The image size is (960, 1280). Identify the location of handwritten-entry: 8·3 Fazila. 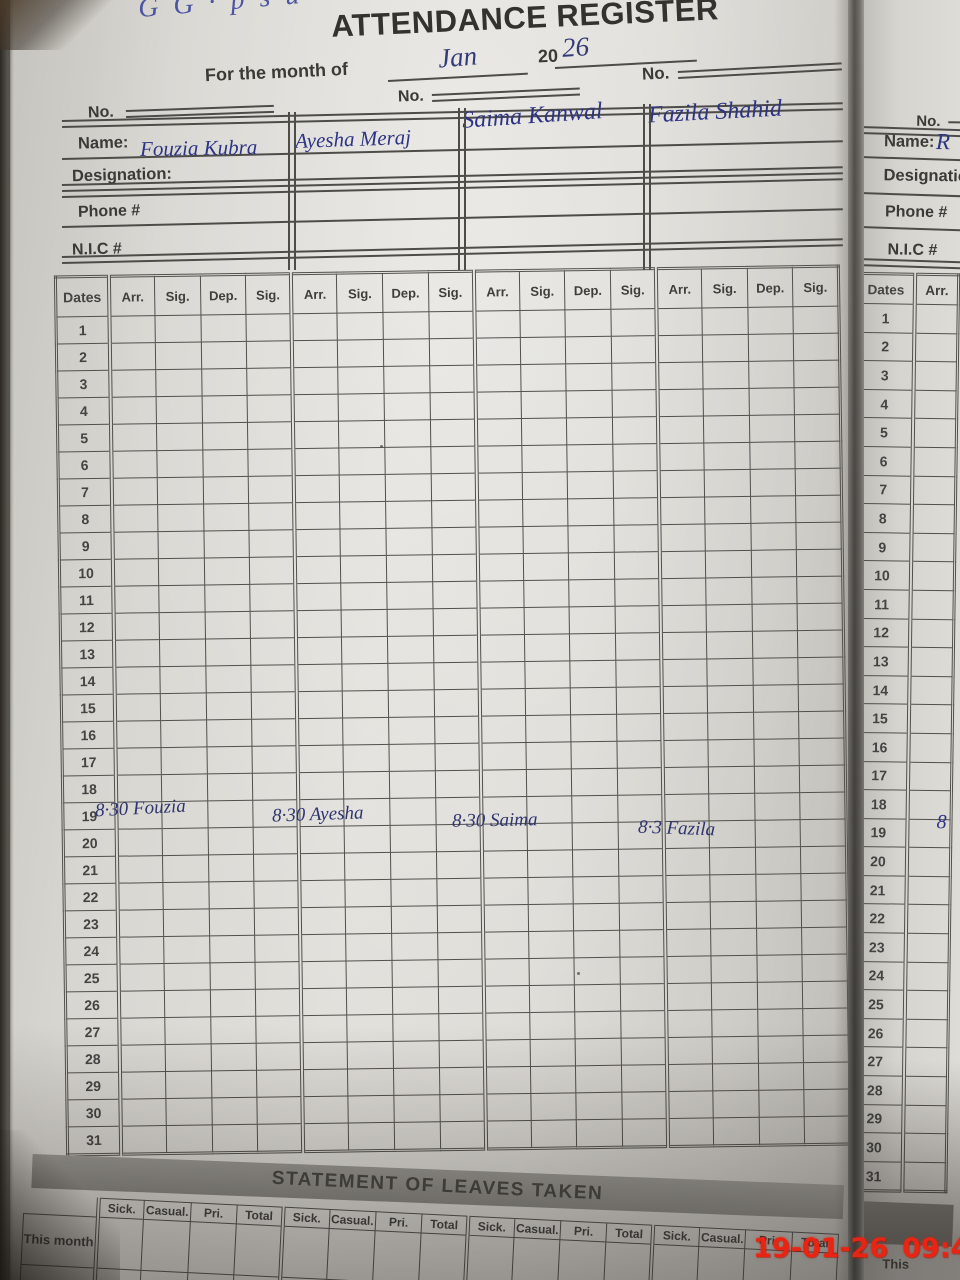
(676, 828).